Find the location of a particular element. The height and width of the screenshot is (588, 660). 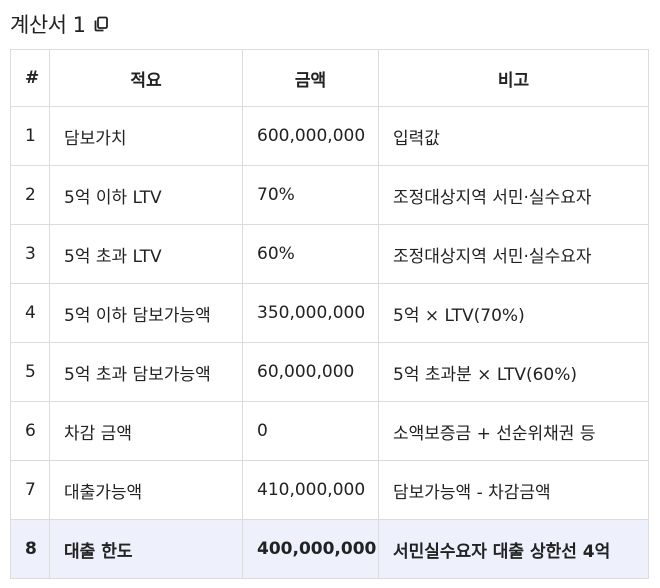

row-number: 3 is located at coordinates (30, 254).